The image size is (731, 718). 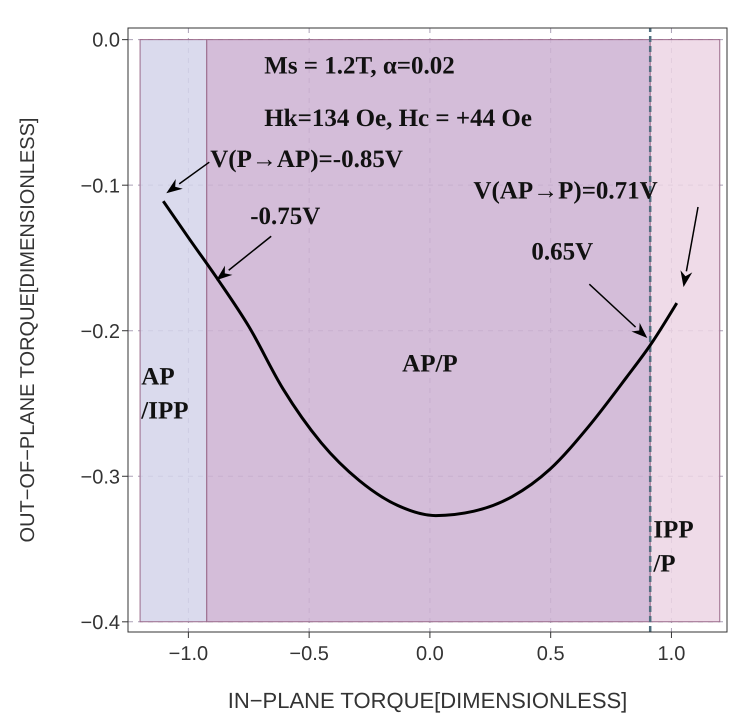 What do you see at coordinates (309, 654) in the screenshot?
I see `x-tick-label: −0.5` at bounding box center [309, 654].